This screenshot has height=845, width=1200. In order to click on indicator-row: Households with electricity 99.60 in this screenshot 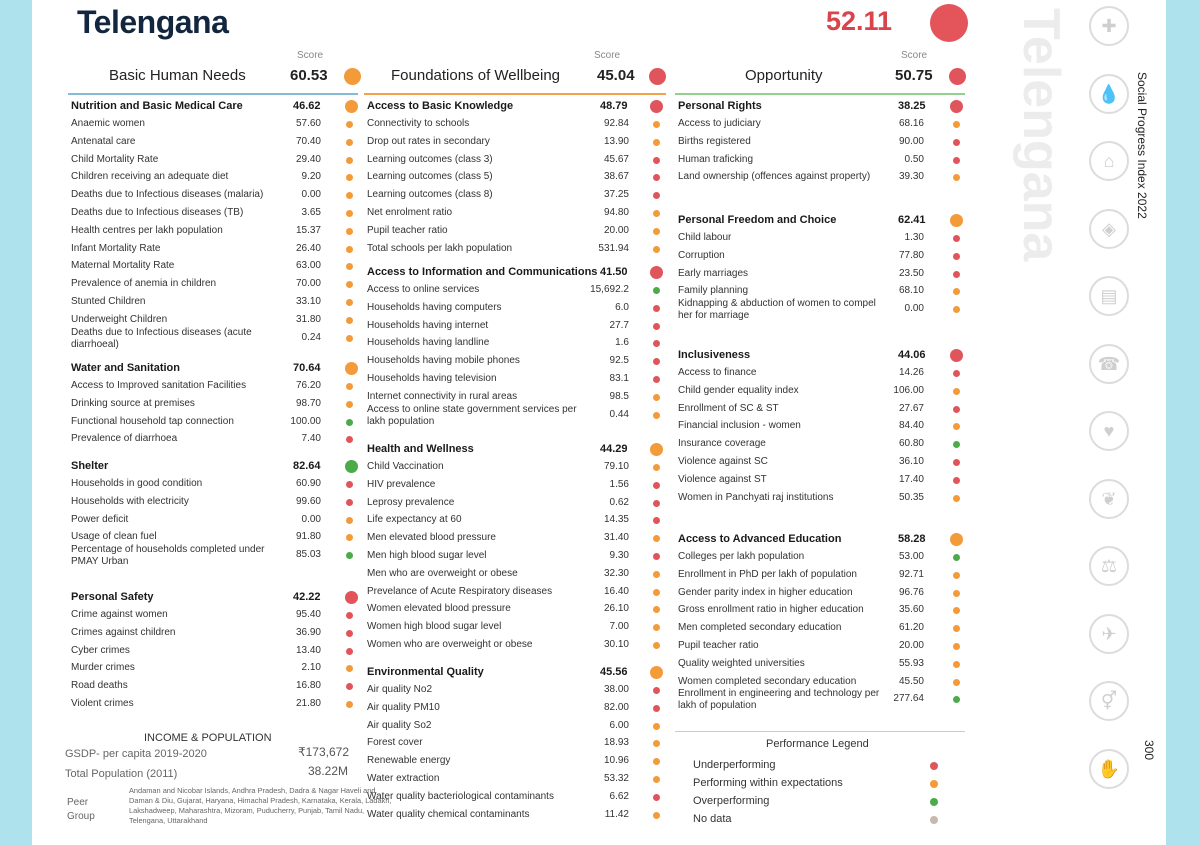, I will do `click(213, 503)`.